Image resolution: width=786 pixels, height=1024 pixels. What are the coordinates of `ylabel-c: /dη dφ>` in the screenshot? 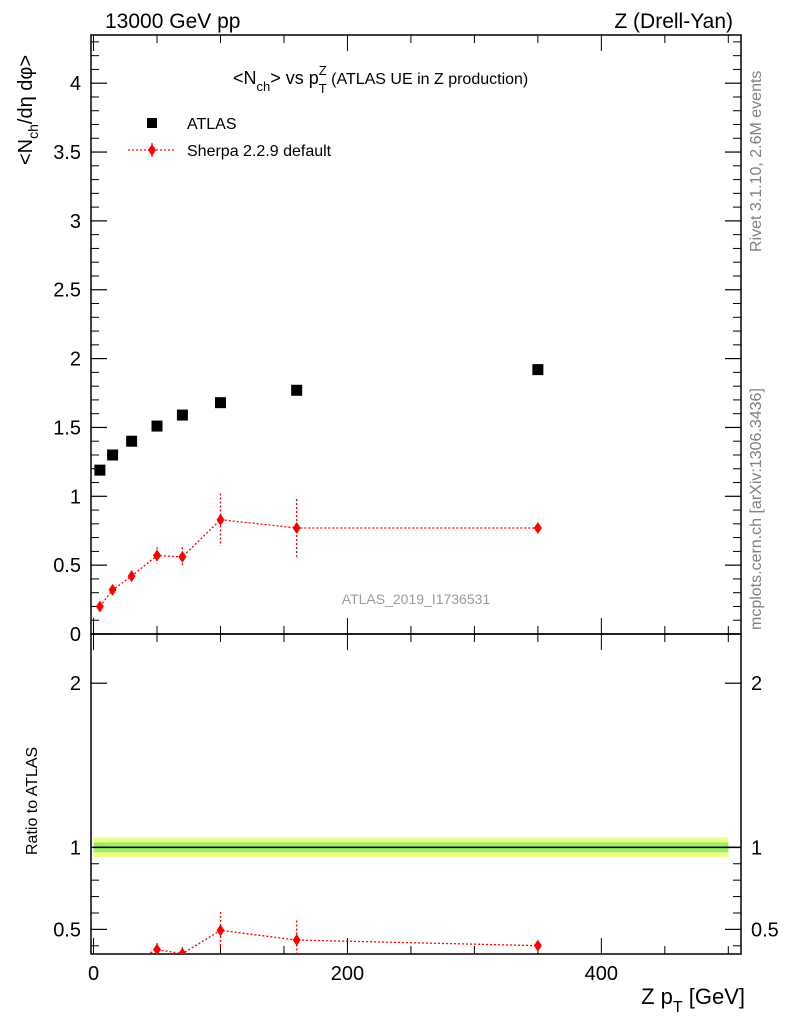 It's located at (26, 89).